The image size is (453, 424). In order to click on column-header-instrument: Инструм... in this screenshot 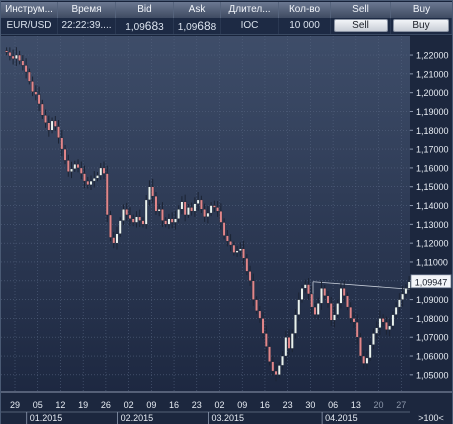, I will do `click(29, 10)`.